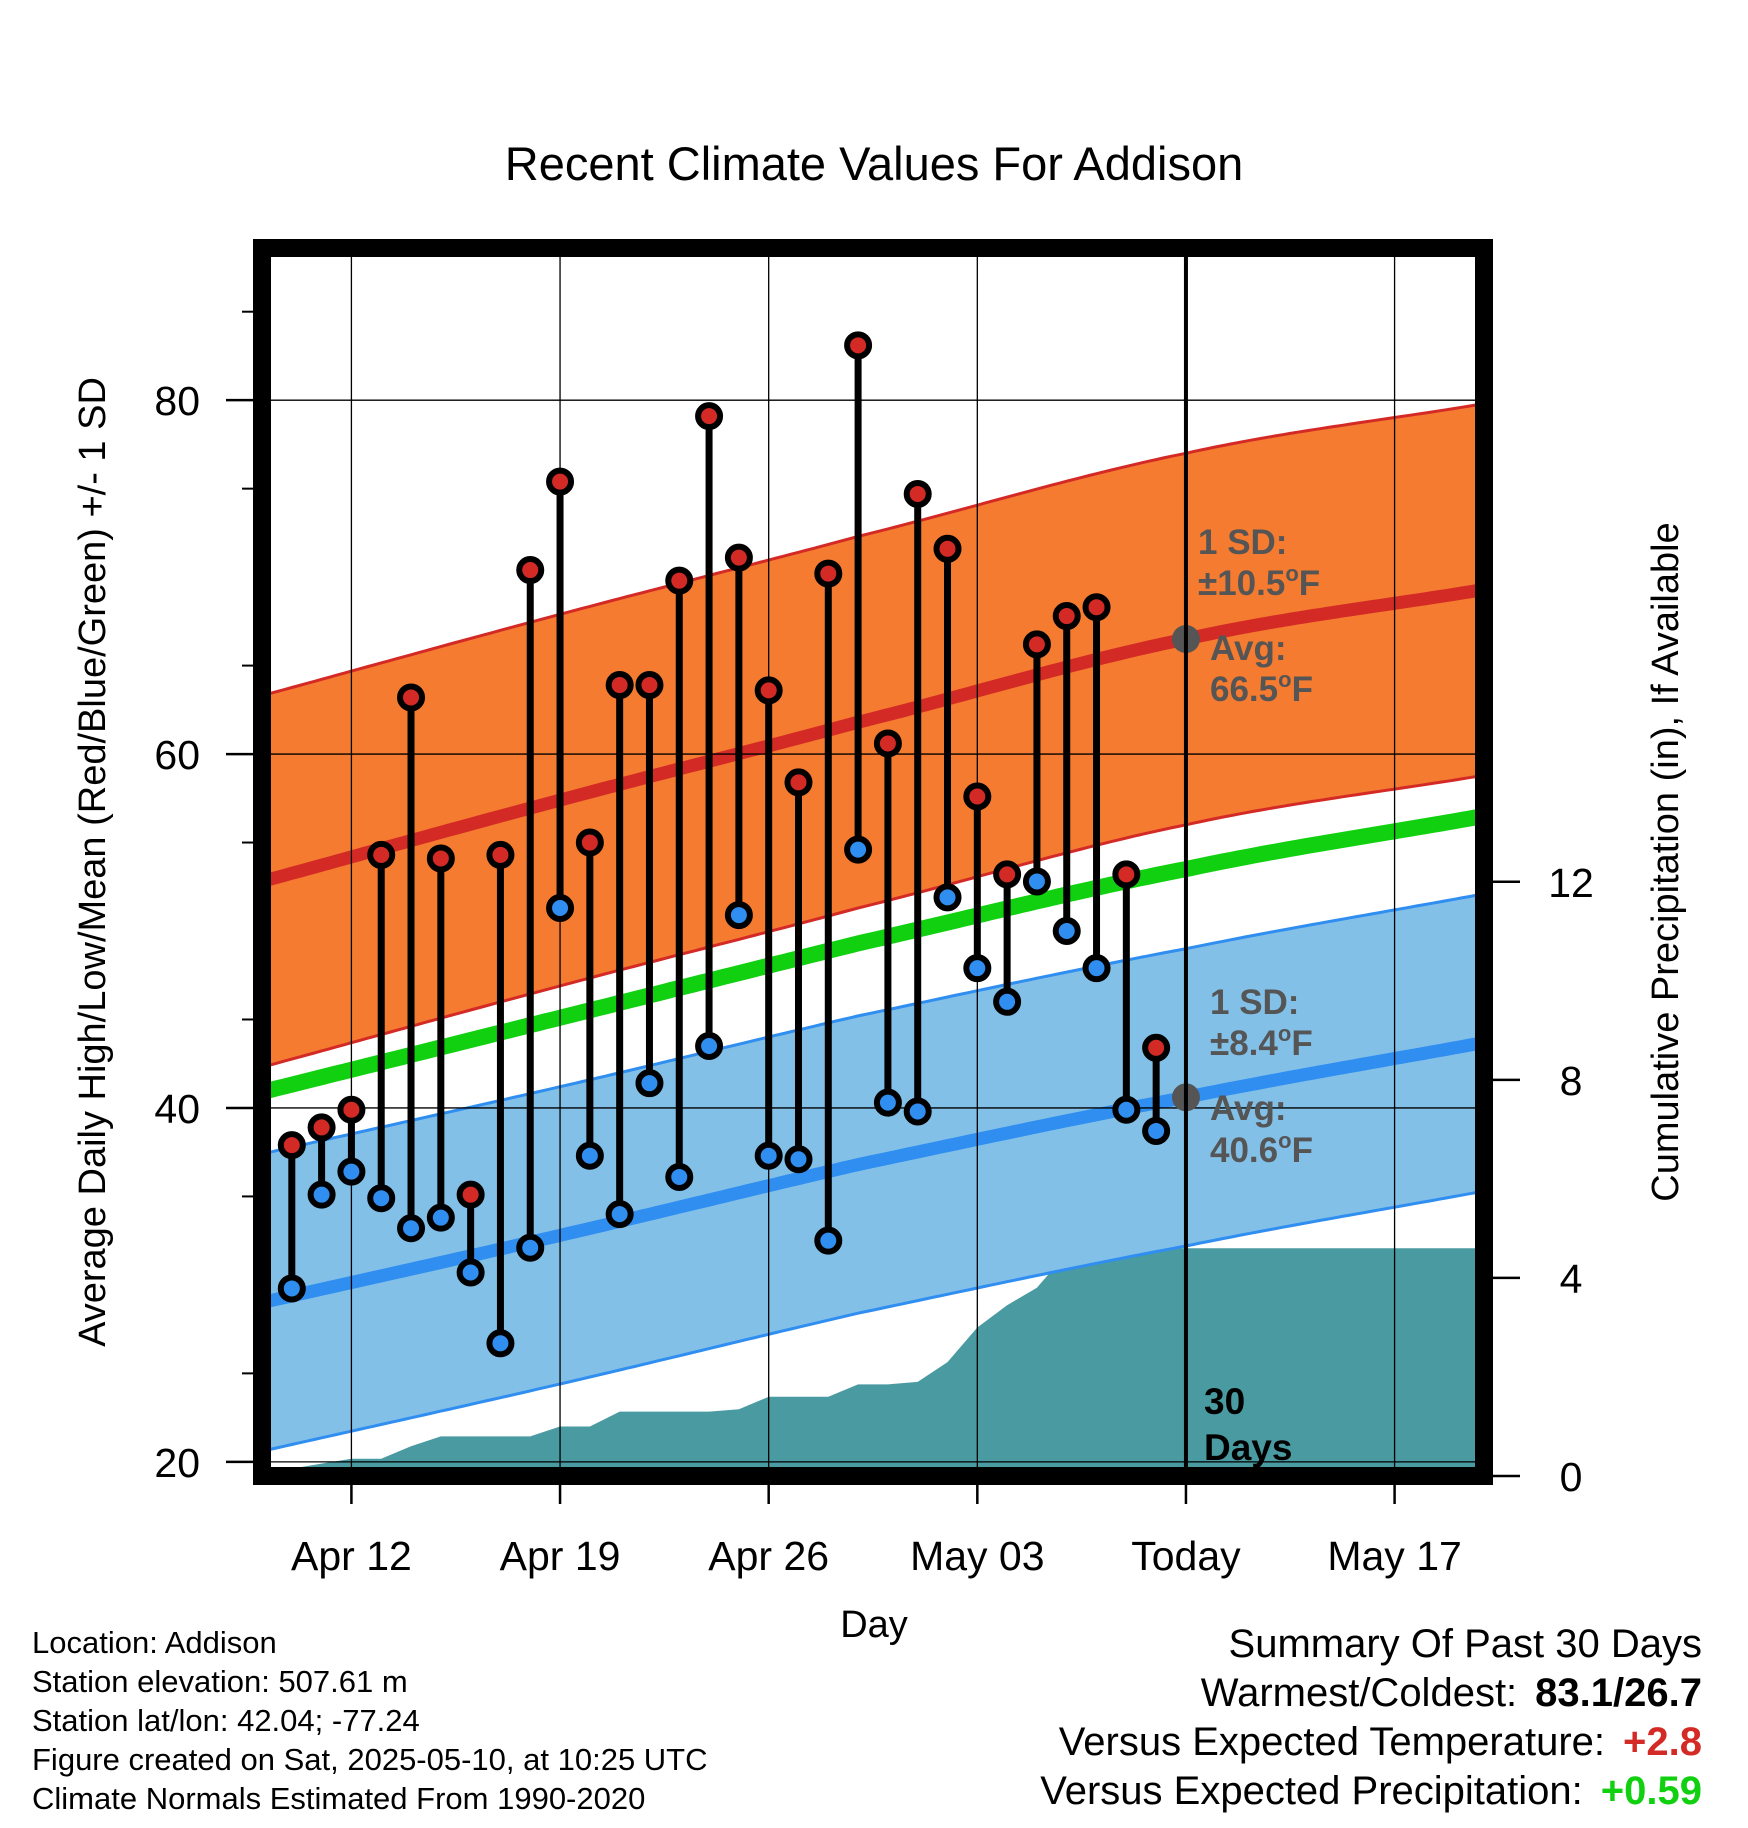 The width and height of the screenshot is (1748, 1828). I want to click on high-normal-line, so click(873, 735).